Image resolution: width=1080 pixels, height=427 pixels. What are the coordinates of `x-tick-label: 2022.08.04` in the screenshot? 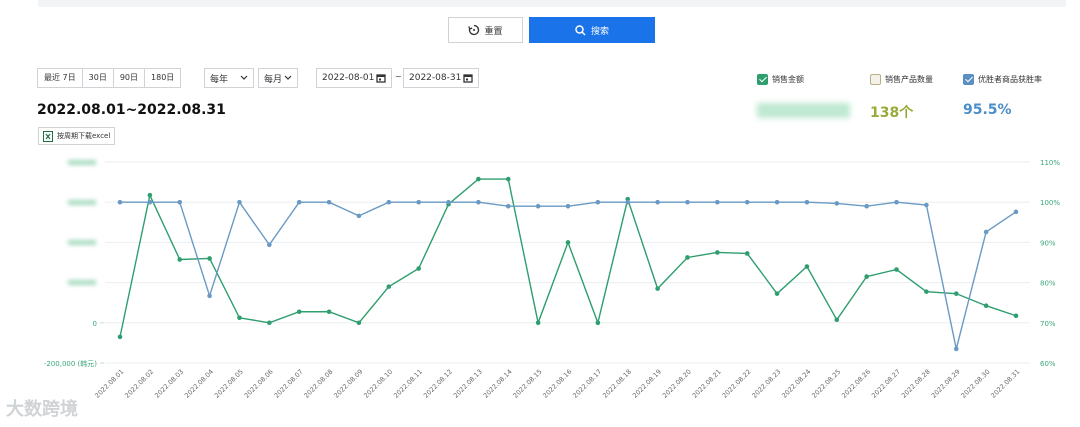 It's located at (199, 384).